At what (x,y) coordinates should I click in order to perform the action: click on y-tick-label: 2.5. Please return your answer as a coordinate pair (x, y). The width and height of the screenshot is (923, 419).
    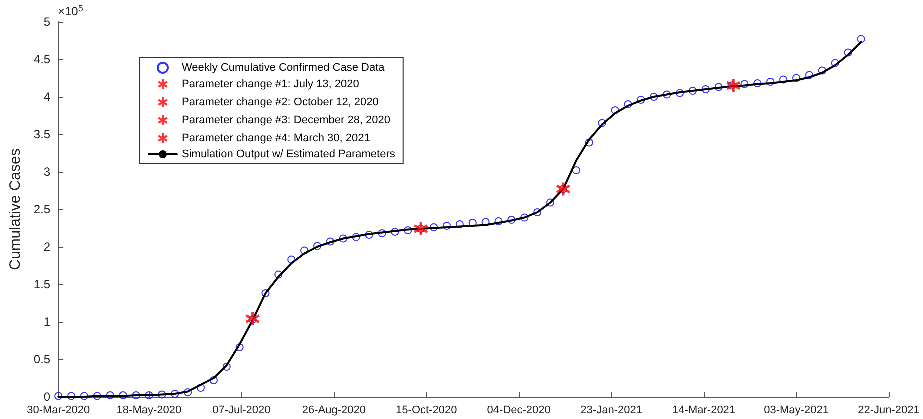
    Looking at the image, I should click on (42, 209).